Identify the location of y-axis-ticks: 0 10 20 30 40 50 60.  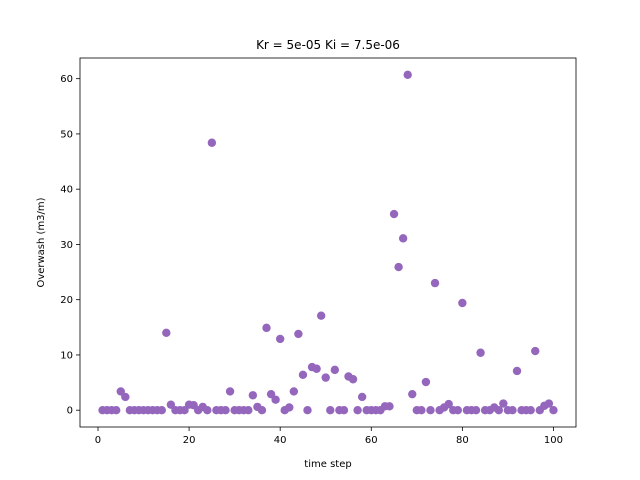
(70, 245).